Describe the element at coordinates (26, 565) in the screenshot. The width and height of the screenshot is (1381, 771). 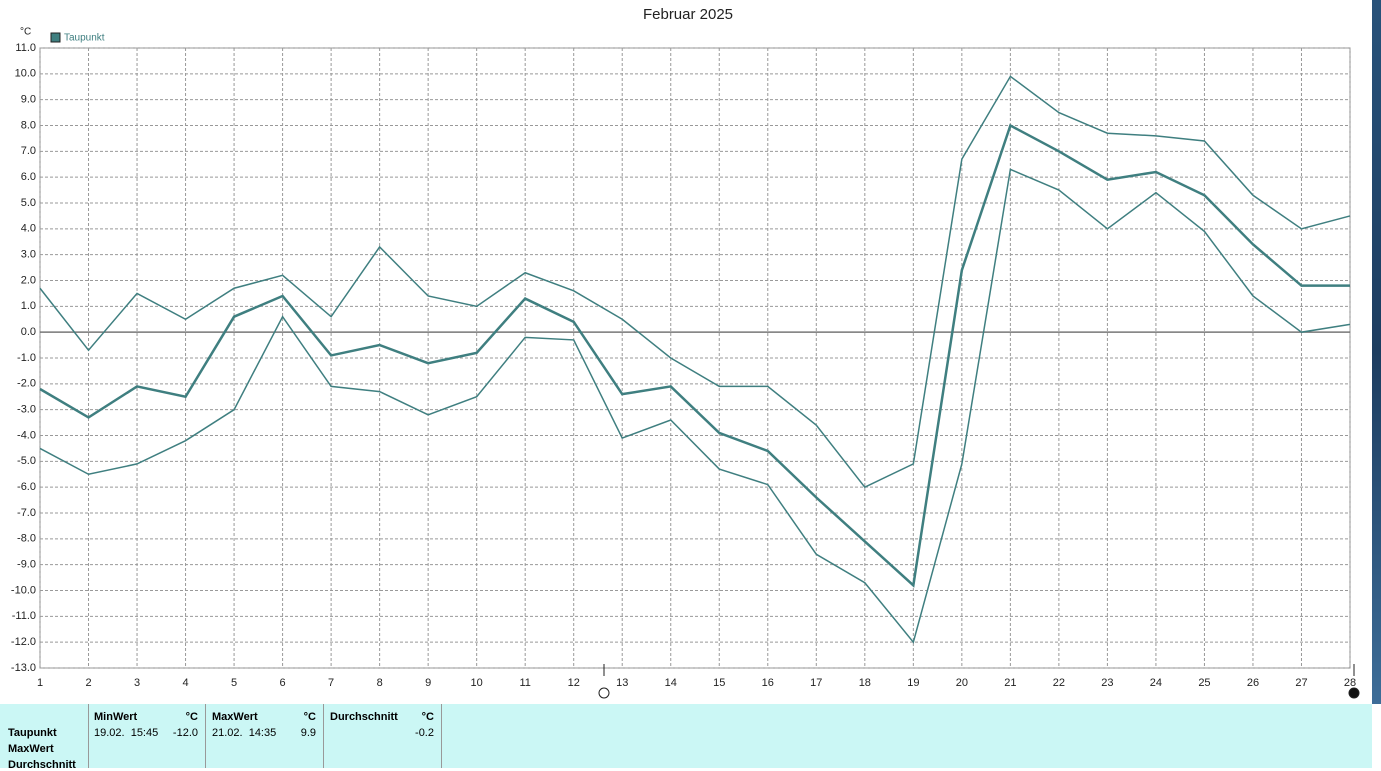
I see `y-tick-label: -9.0` at that location.